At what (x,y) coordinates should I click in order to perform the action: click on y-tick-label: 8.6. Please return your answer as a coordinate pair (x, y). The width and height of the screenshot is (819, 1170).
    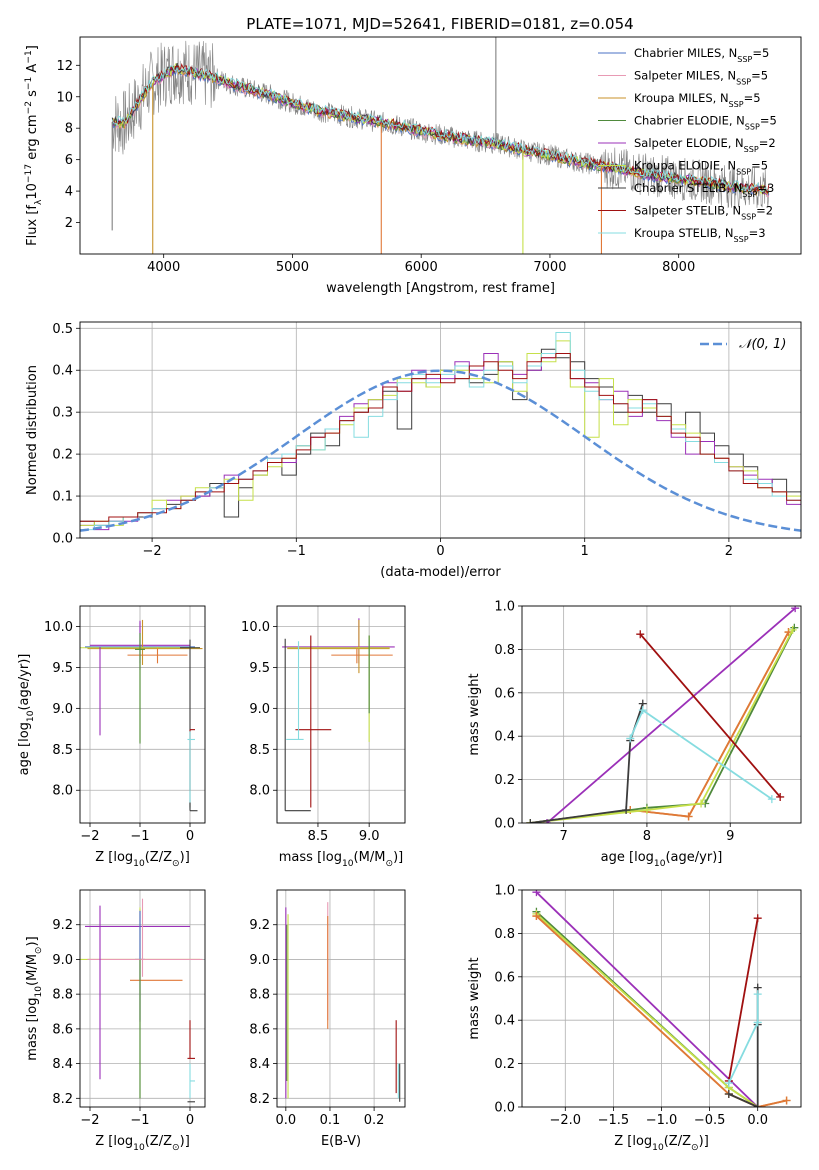
    Looking at the image, I should click on (259, 1029).